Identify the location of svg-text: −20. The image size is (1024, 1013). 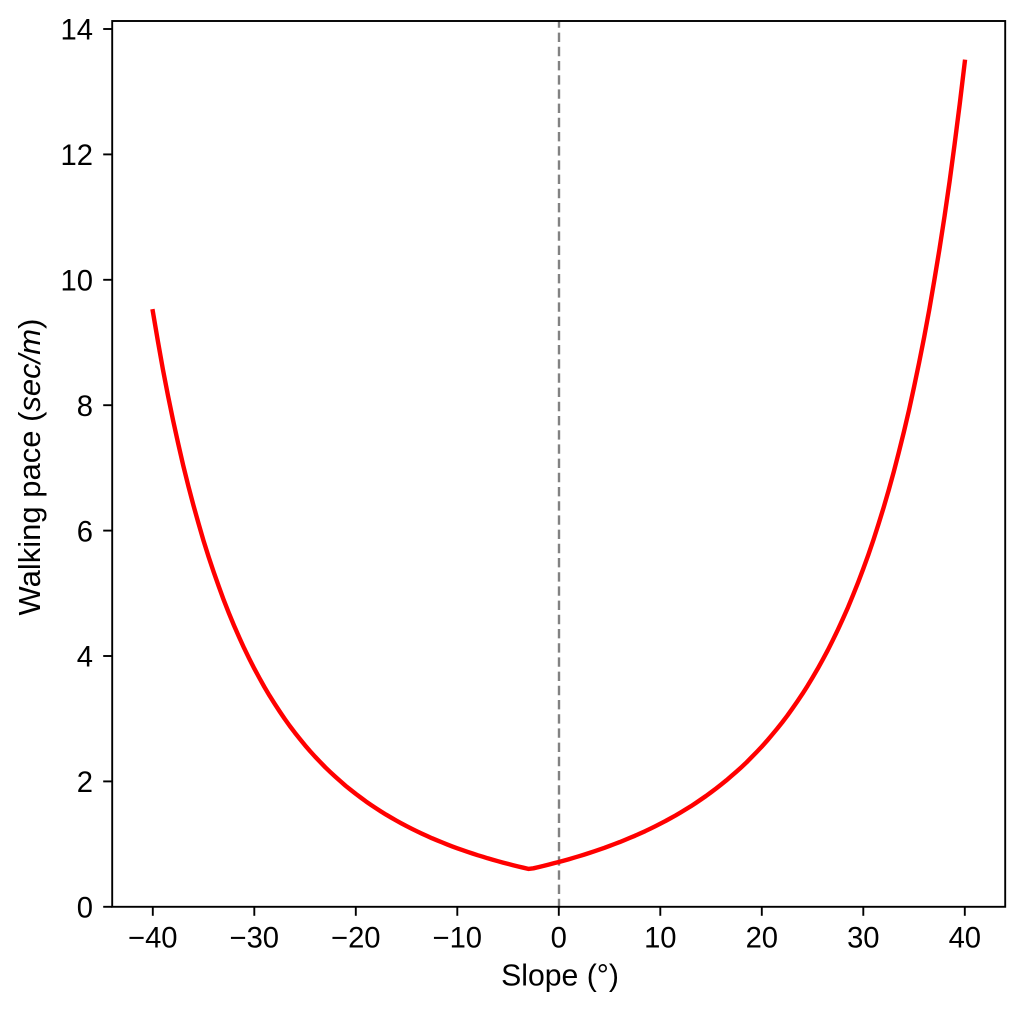
(356, 939).